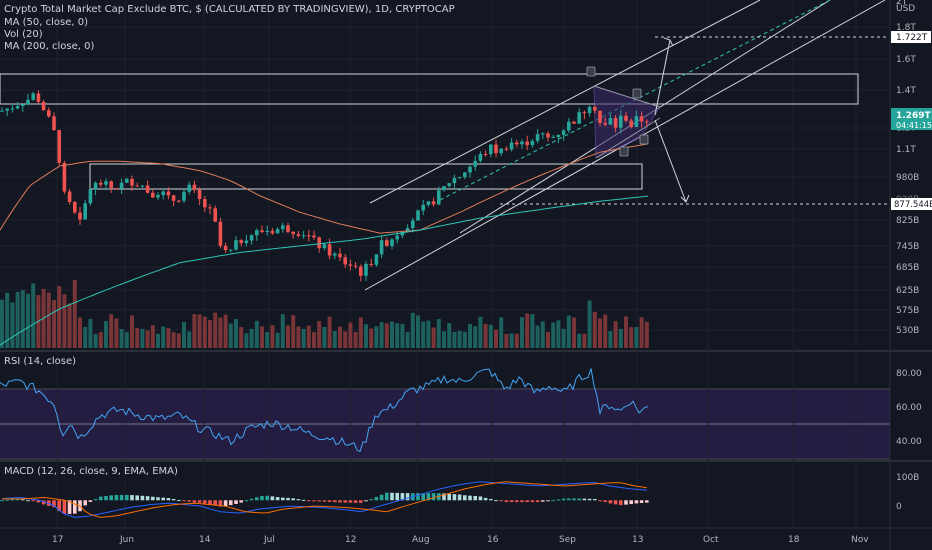 Image resolution: width=932 pixels, height=550 pixels. I want to click on time-tick: Sep, so click(567, 540).